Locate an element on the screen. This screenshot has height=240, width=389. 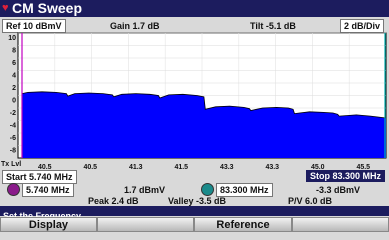
y-tick-label: -4 is located at coordinates (13, 125).